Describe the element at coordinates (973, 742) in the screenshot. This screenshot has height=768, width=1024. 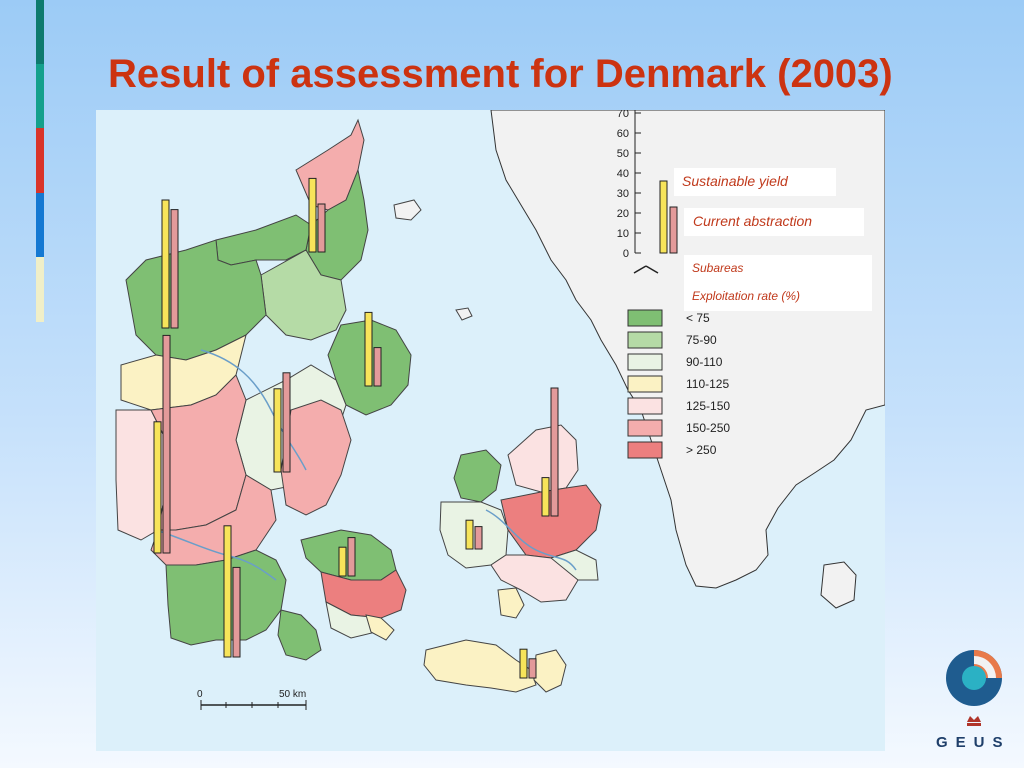
I see `geus-logo-text: GEUS` at that location.